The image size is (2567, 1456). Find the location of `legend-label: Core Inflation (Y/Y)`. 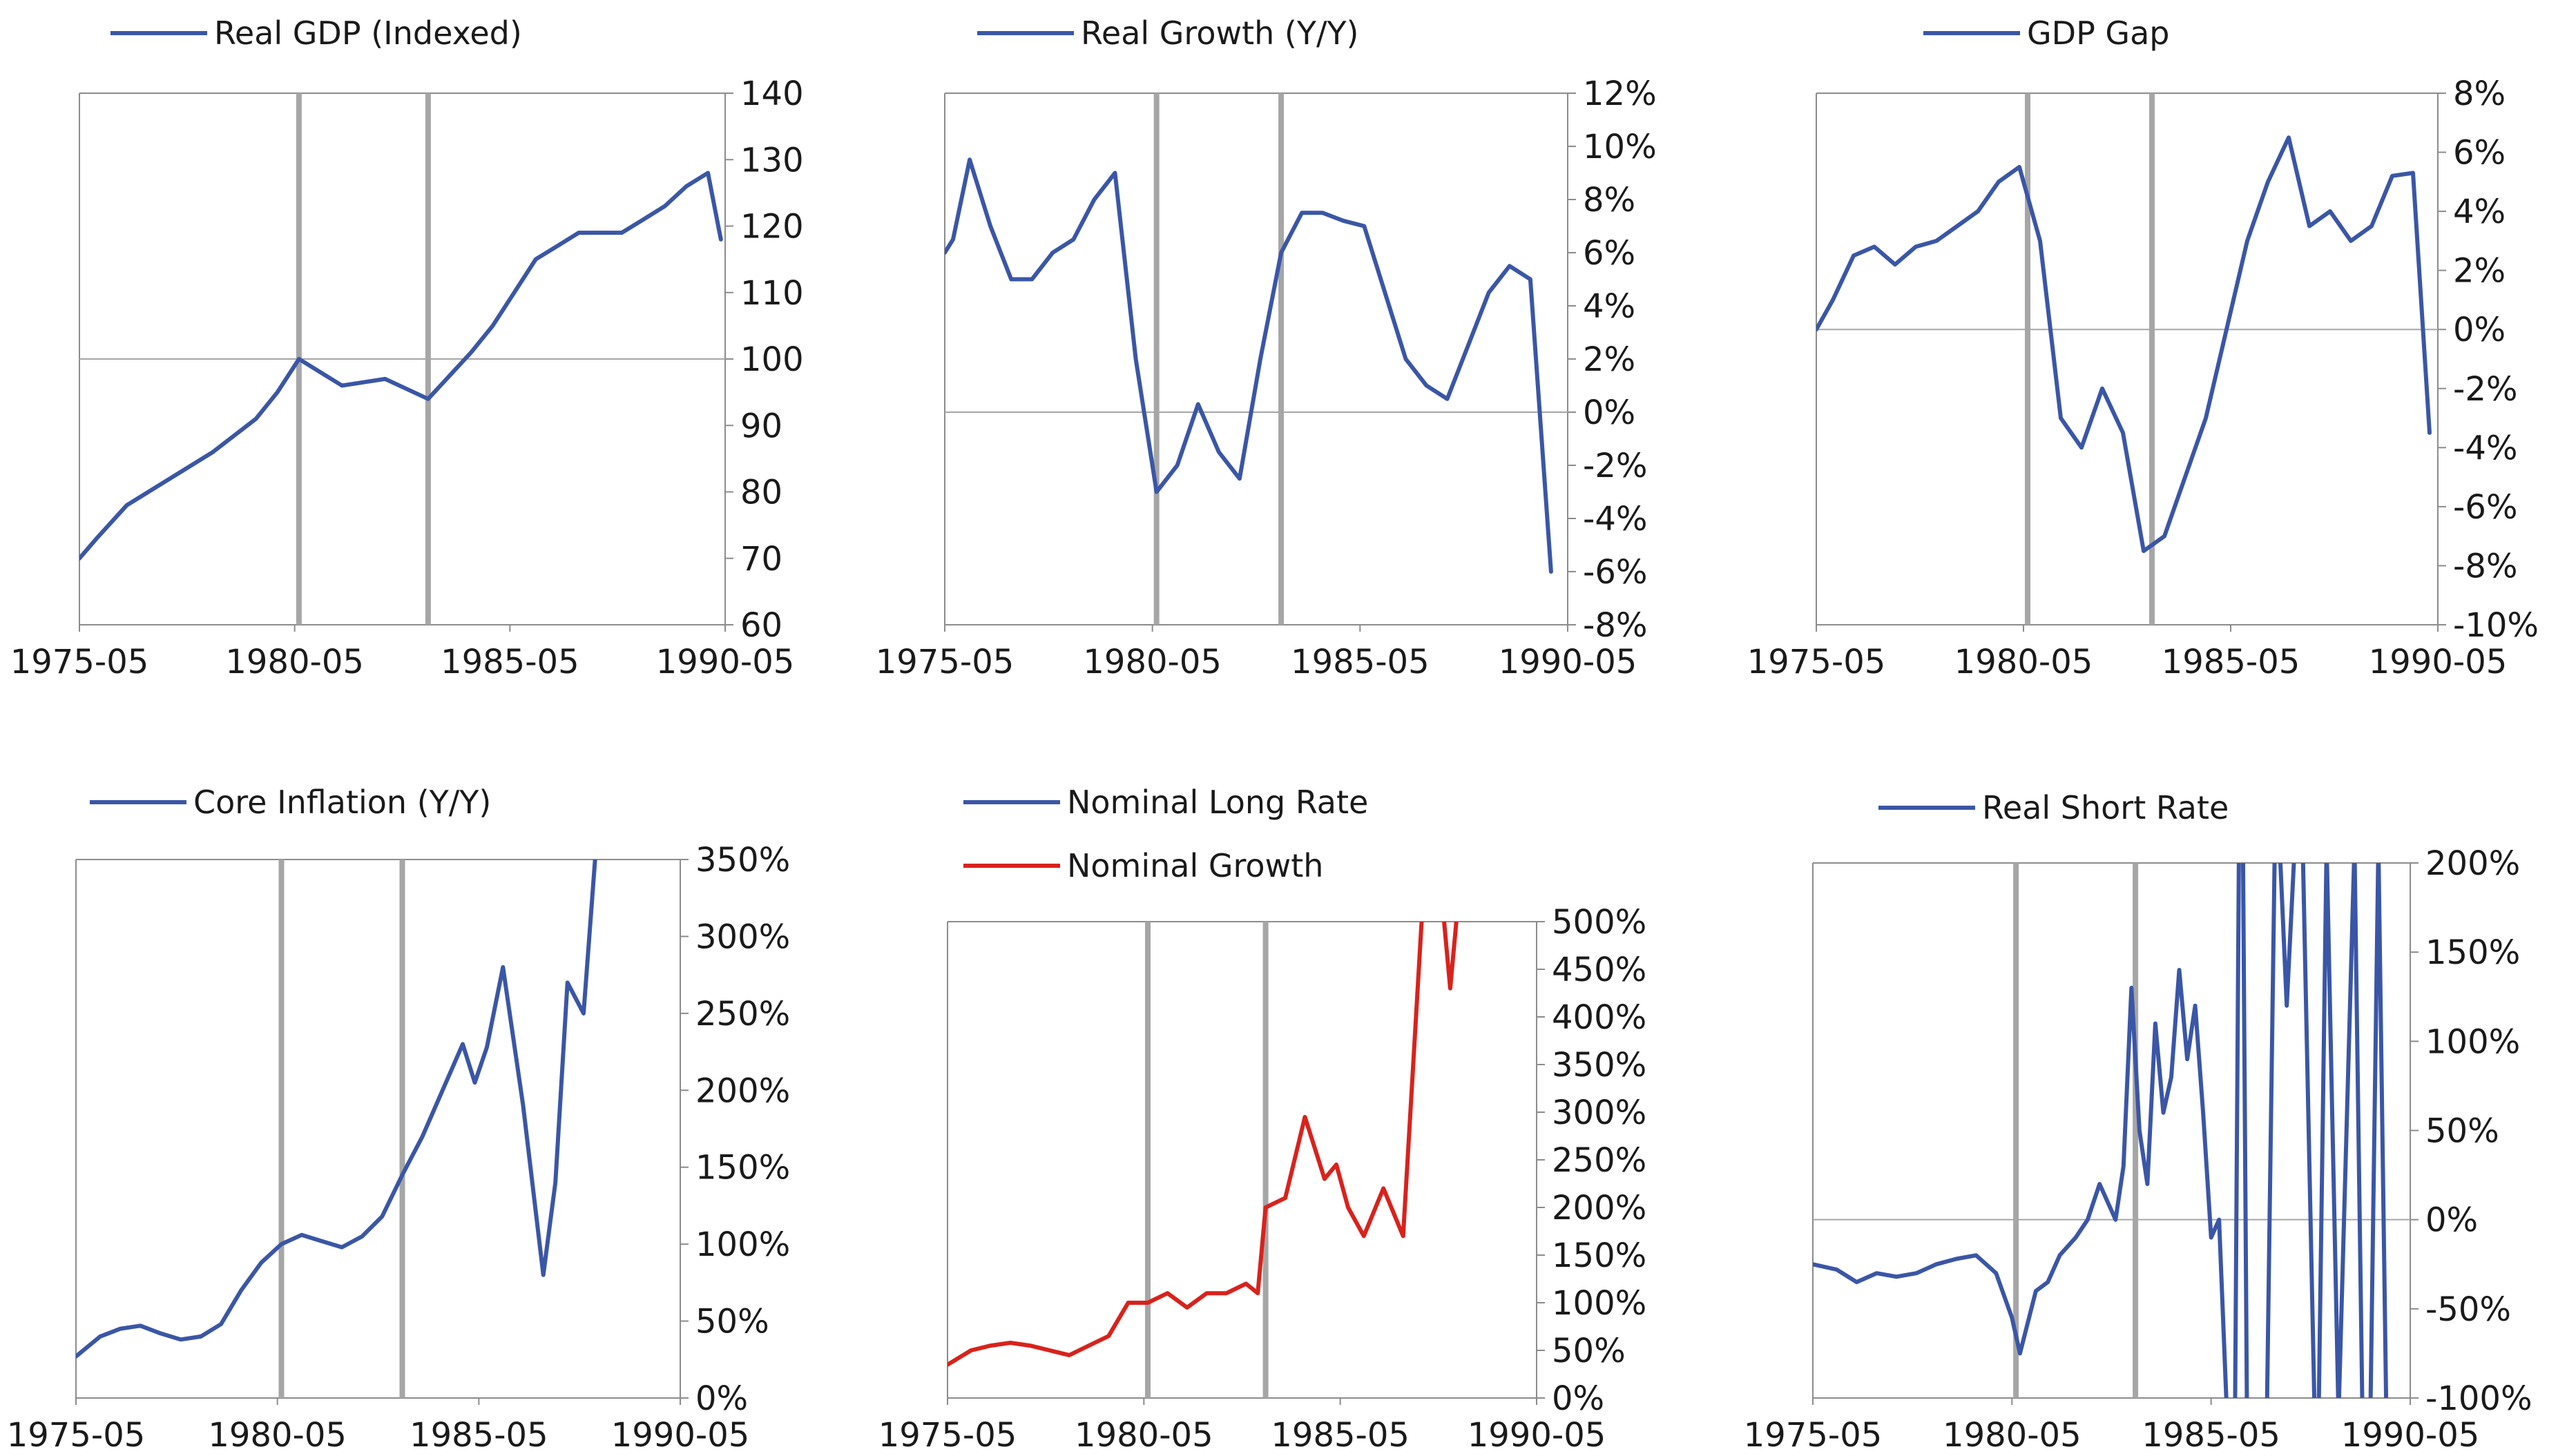

legend-label: Core Inflation (Y/Y) is located at coordinates (342, 802).